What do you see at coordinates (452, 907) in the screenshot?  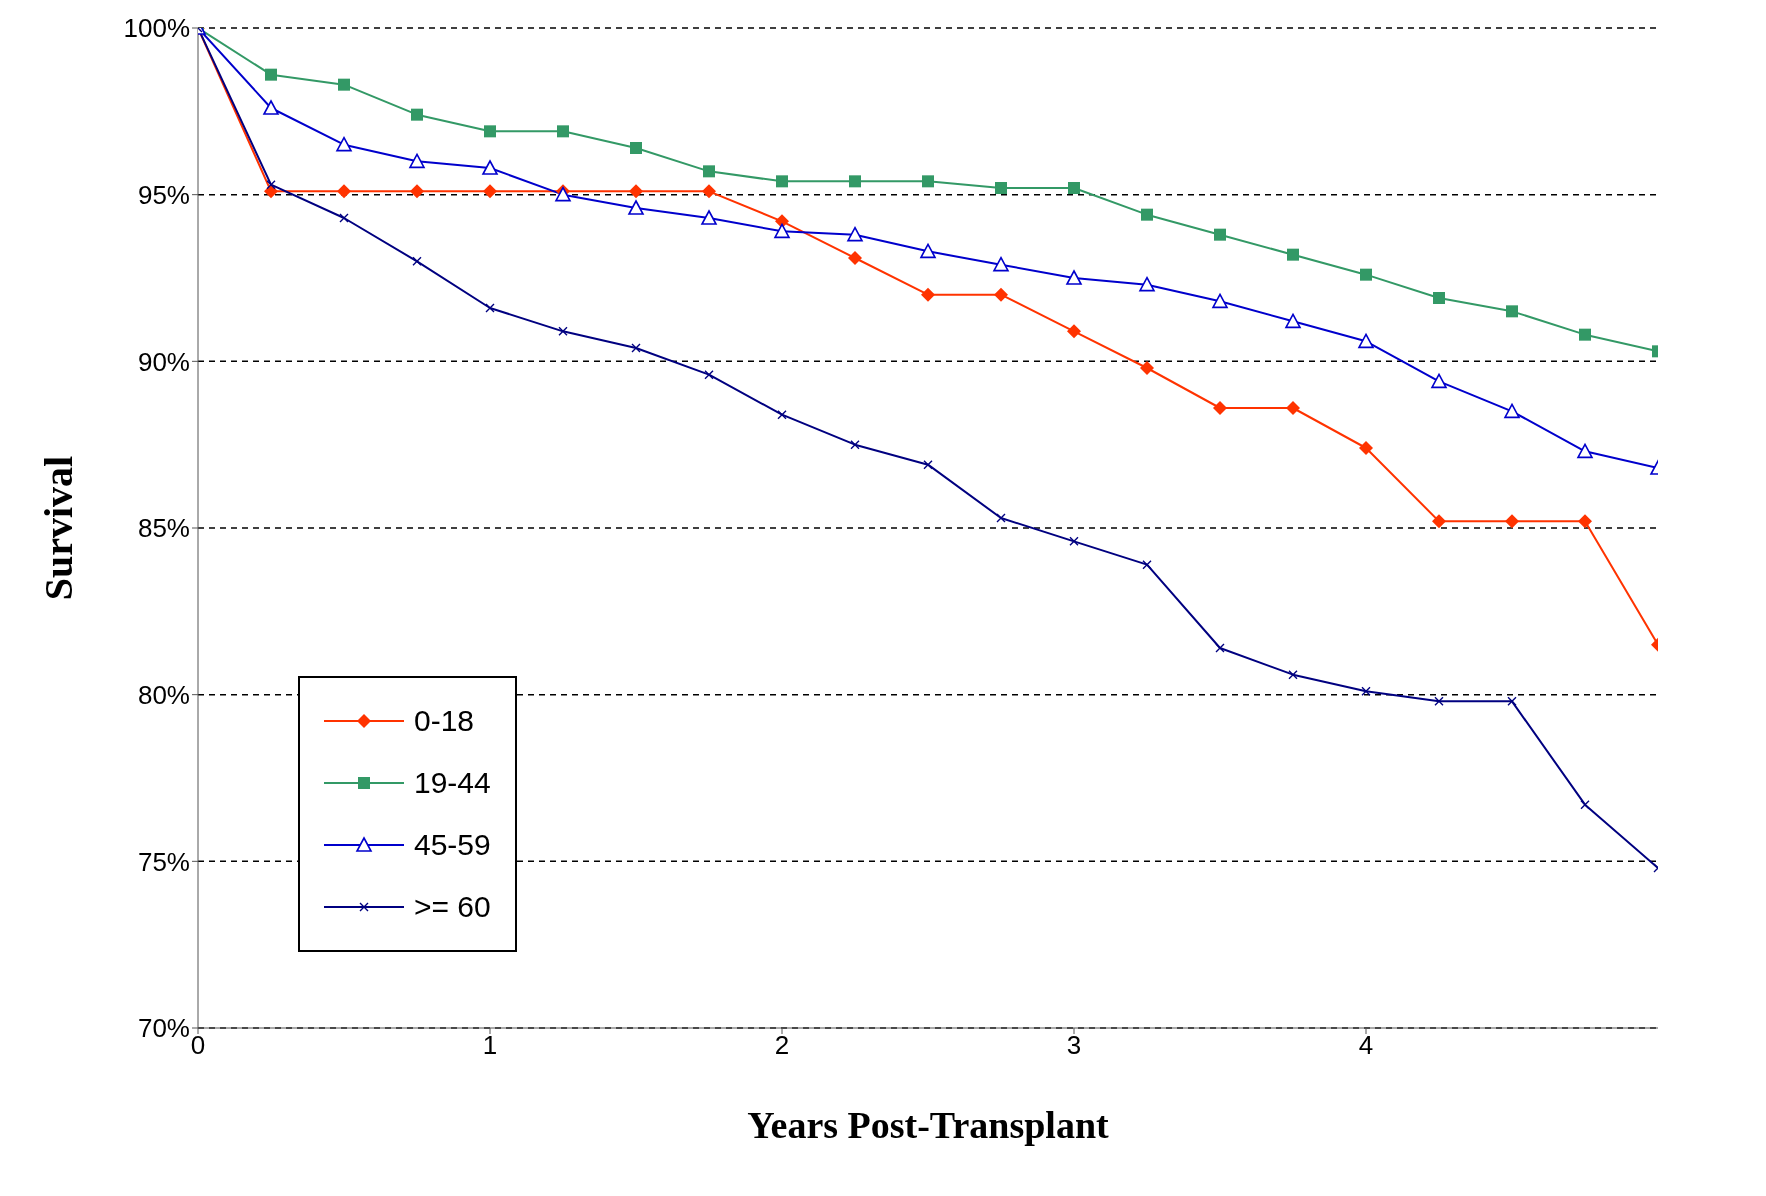 I see `legend-label: >= 60` at bounding box center [452, 907].